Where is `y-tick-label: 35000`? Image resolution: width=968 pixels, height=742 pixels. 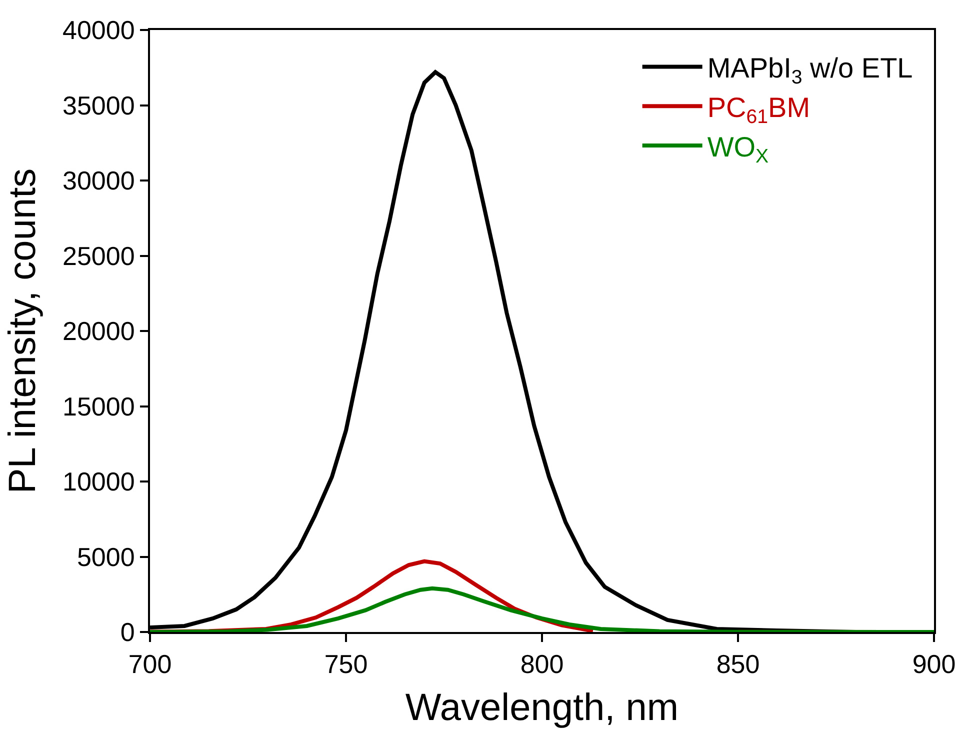
y-tick-label: 35000 is located at coordinates (98, 105).